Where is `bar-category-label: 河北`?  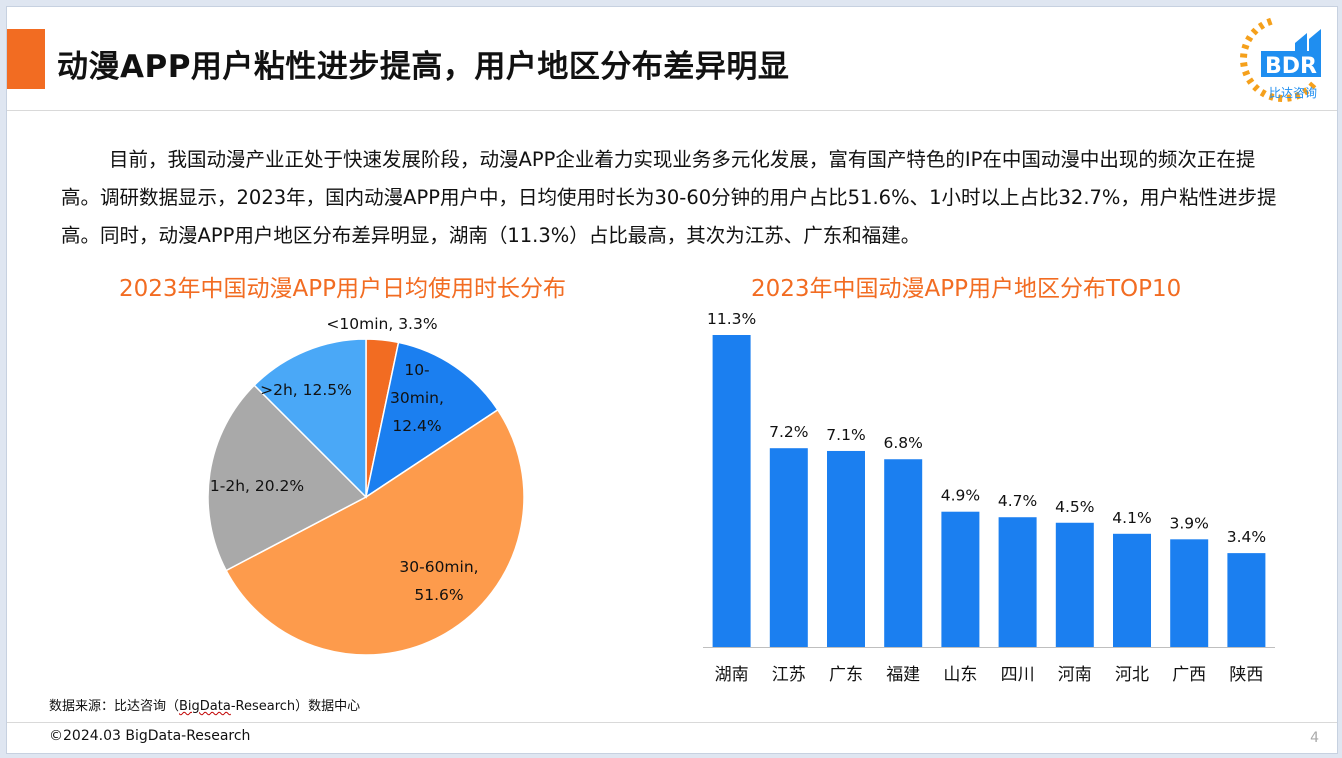
bar-category-label: 河北 is located at coordinates (1132, 675).